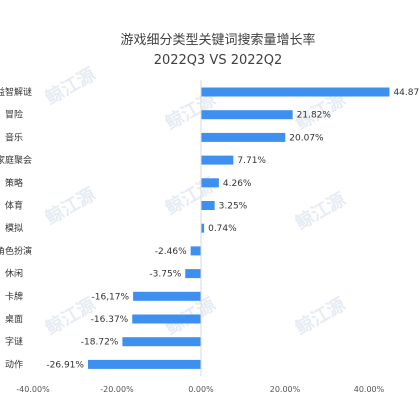 This screenshot has width=419, height=400. Describe the element at coordinates (406, 93) in the screenshot. I see `data-label: 44.87%` at that location.